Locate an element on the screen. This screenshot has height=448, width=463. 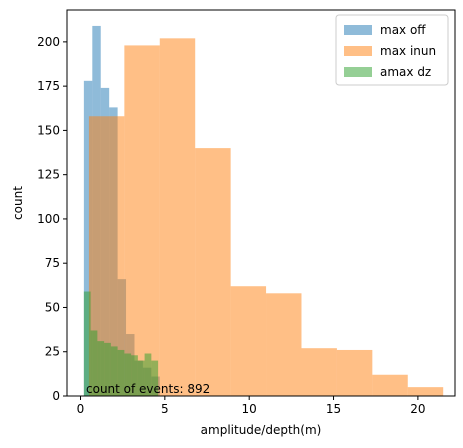
y-tick-label: 50 is located at coordinates (52, 307).